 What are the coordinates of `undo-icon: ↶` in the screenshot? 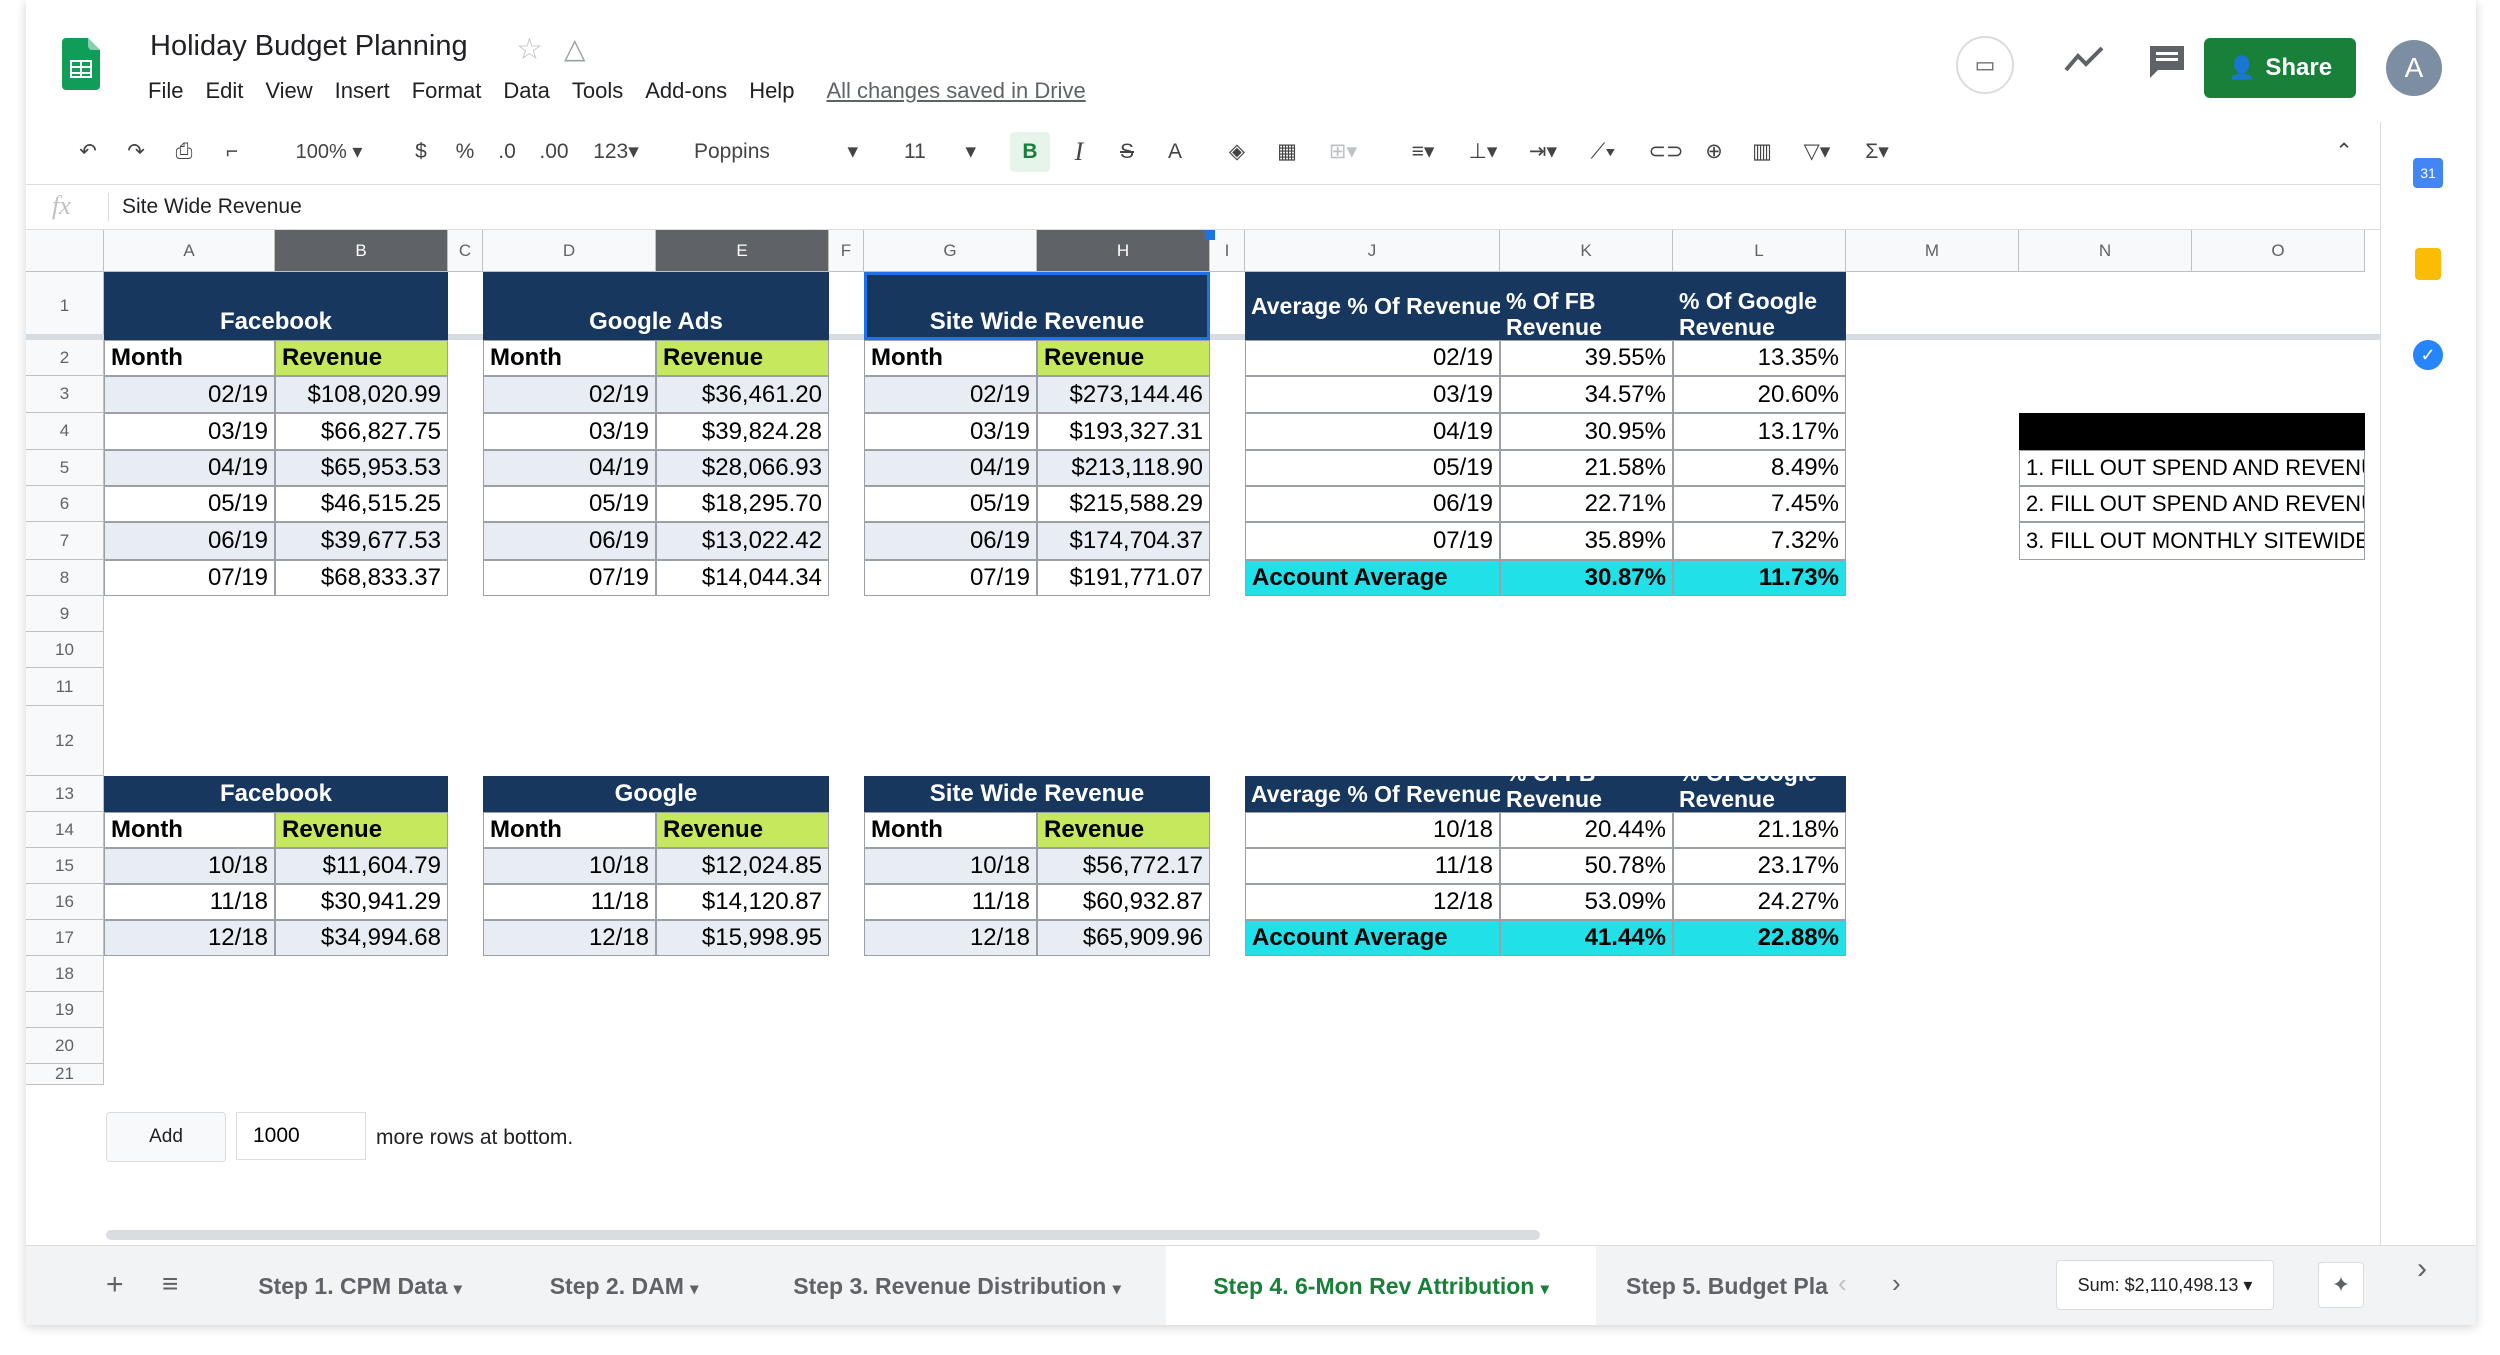 It's located at (88, 151).